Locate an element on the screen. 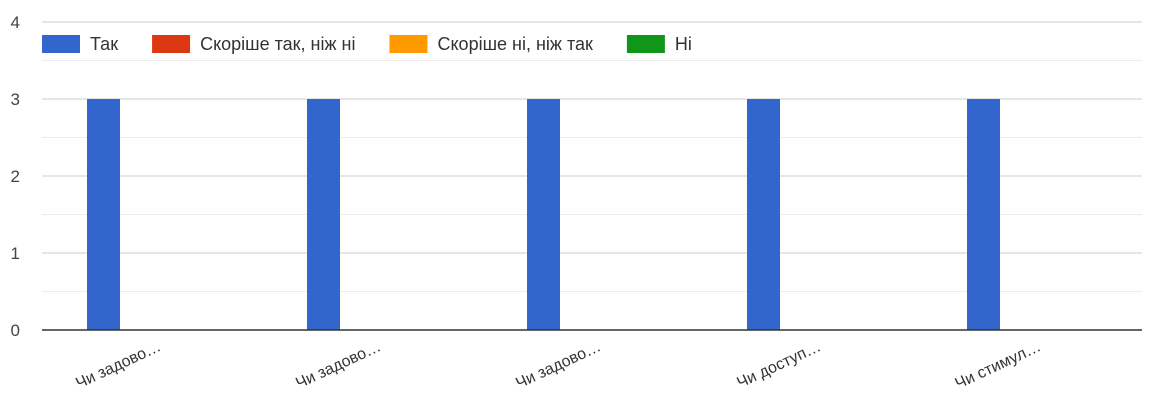 The width and height of the screenshot is (1155, 403). legend-label: Скоріше так, ніж ні is located at coordinates (277, 44).